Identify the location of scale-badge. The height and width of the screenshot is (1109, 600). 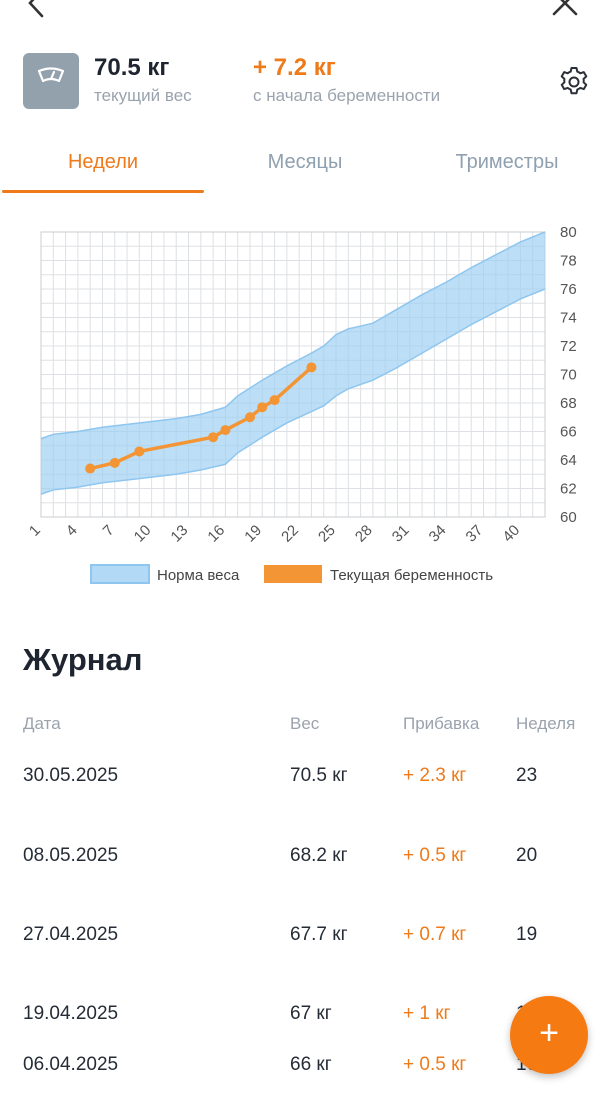
(51, 81).